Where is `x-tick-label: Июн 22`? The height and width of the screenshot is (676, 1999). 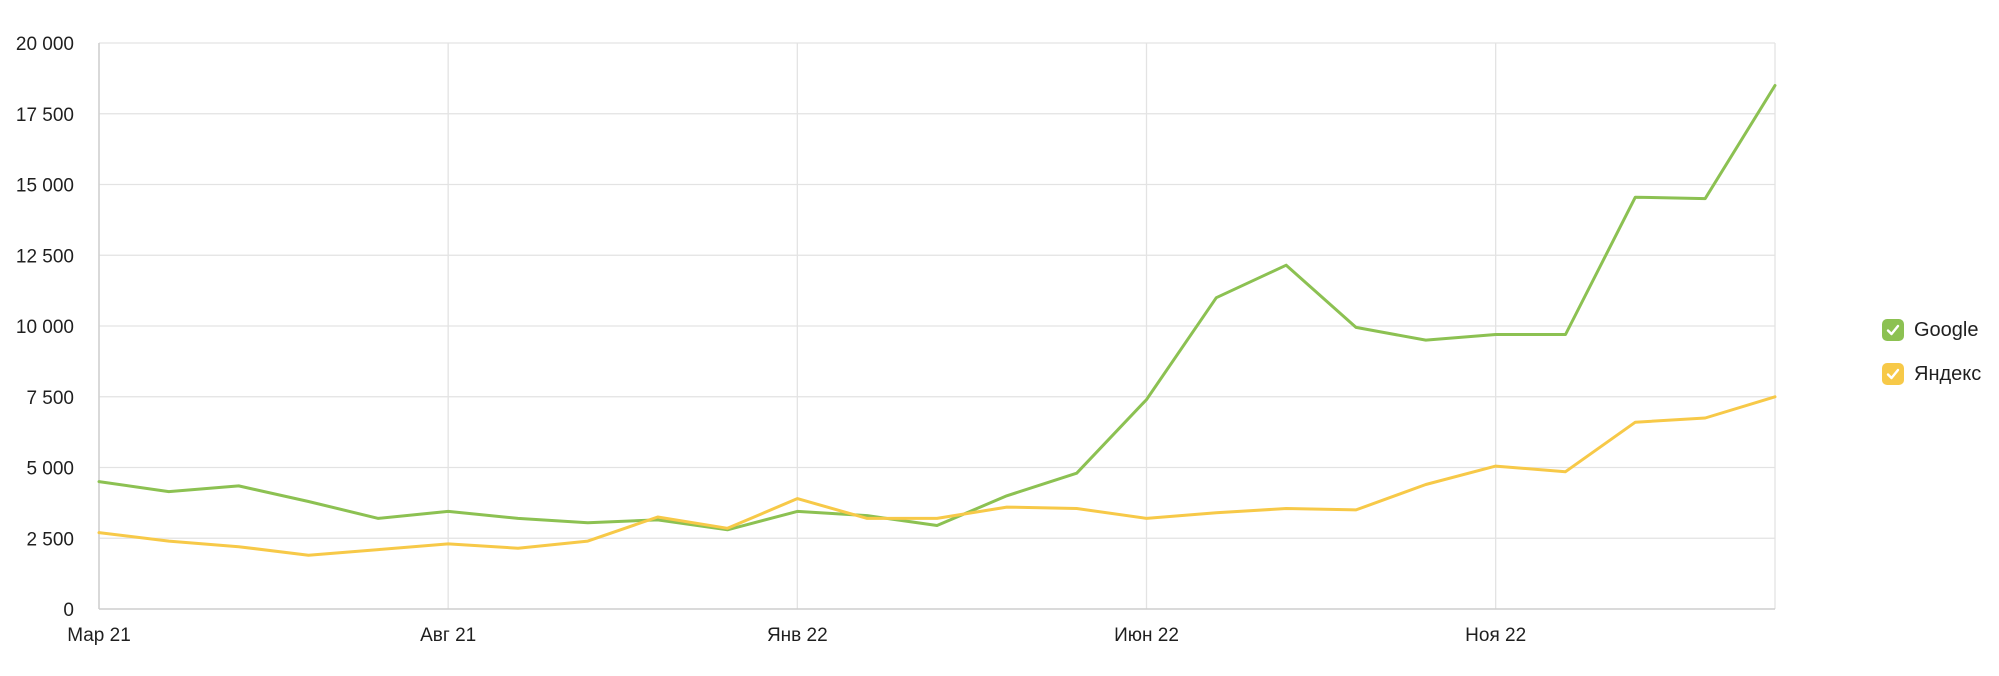
x-tick-label: Июн 22 is located at coordinates (1146, 635).